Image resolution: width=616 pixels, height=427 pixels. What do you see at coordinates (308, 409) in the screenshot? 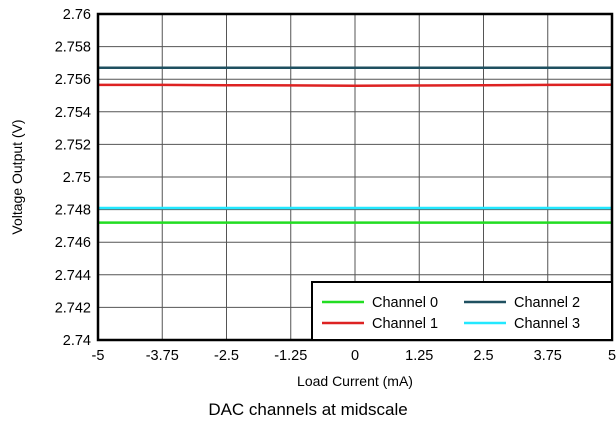
I see `figure-caption: DAC channels at midscale` at bounding box center [308, 409].